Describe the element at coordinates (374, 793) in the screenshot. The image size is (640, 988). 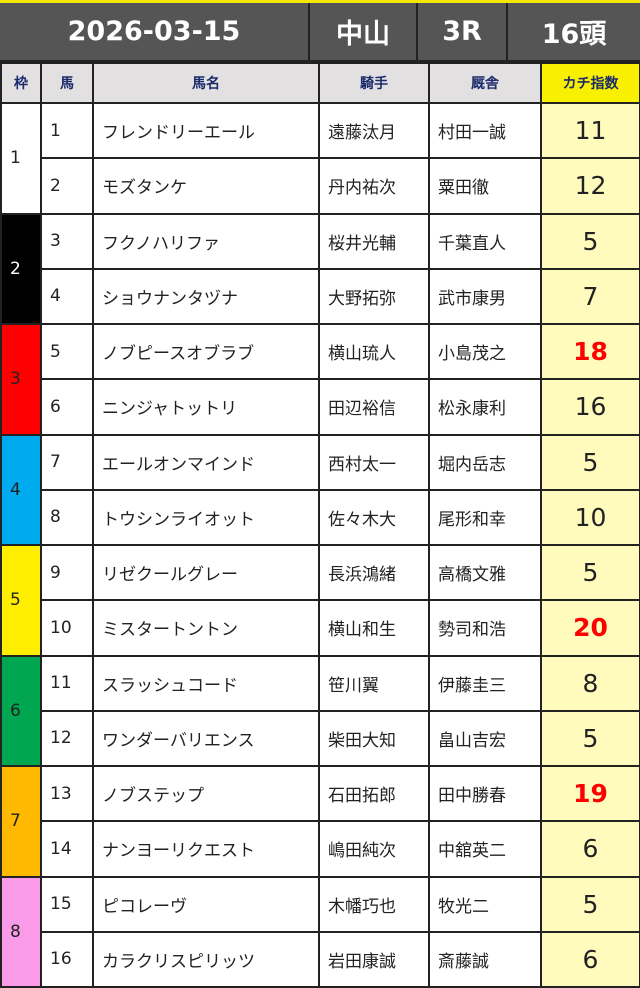
I see `jockey: 石田拓郎` at that location.